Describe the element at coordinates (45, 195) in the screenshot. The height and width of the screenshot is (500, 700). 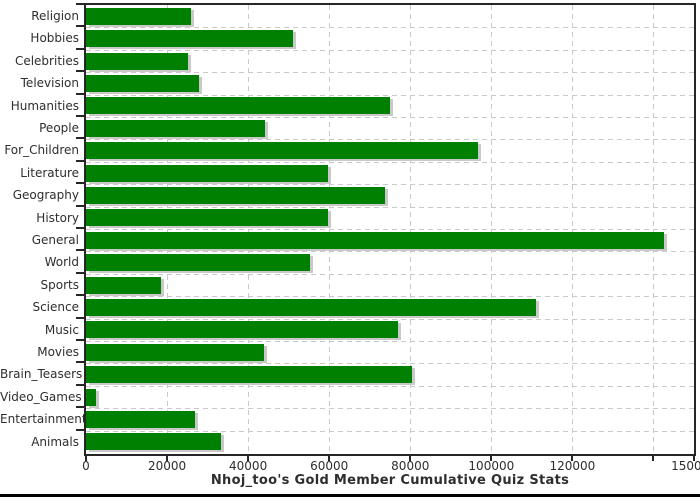
I see `y-label-geography: Geography` at that location.